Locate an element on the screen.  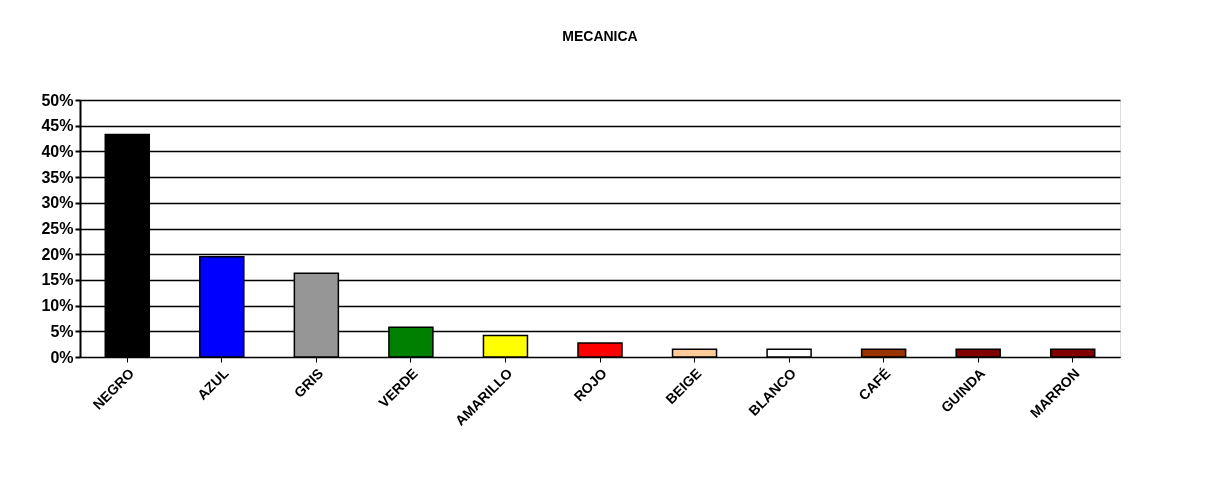
y-tick-label: 50% is located at coordinates (57, 100).